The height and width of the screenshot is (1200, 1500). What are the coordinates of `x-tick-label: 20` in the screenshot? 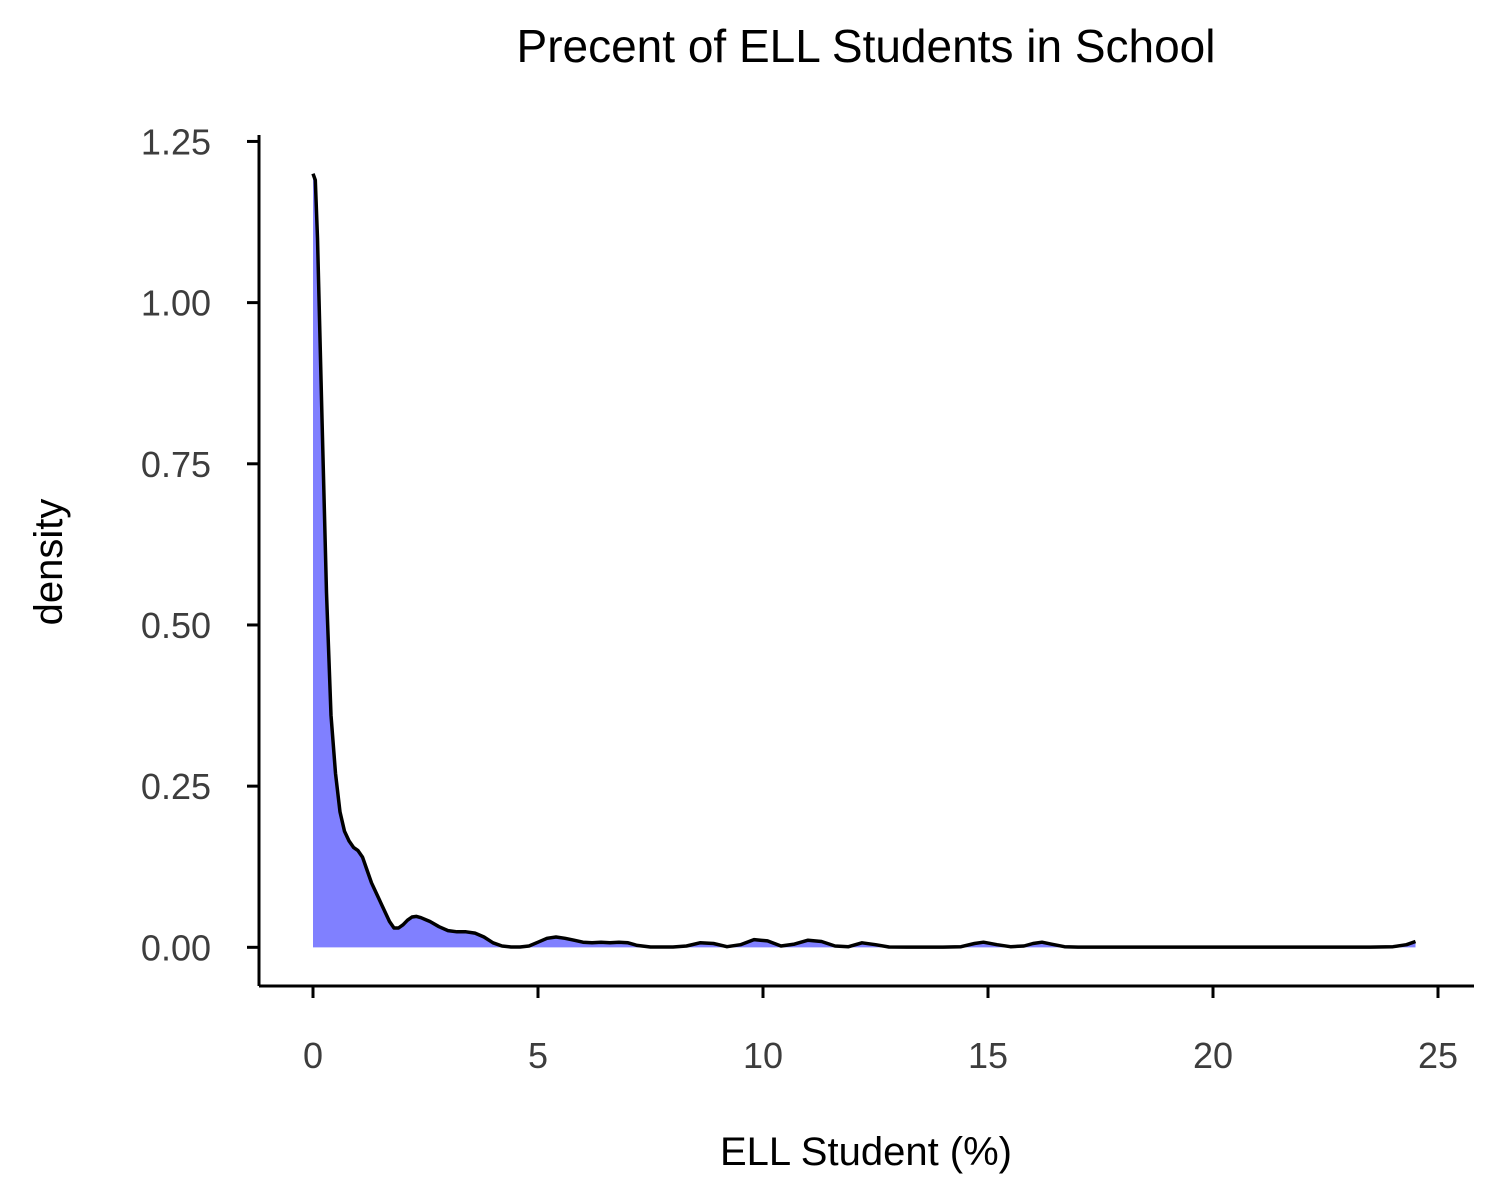 It's located at (1213, 1055).